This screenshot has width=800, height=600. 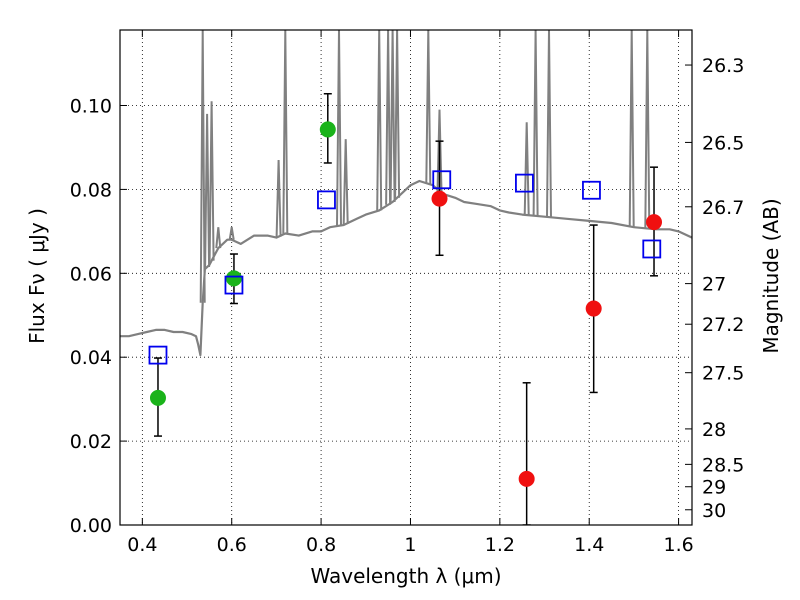 I want to click on y2-tick-label: 30, so click(x=714, y=511).